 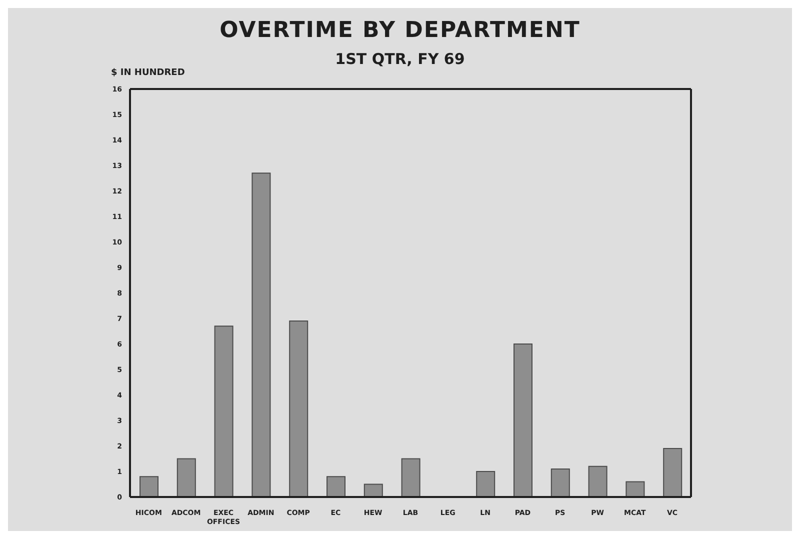 I want to click on chart-subtitle: 1ST QTR, FY 69, so click(x=400, y=59).